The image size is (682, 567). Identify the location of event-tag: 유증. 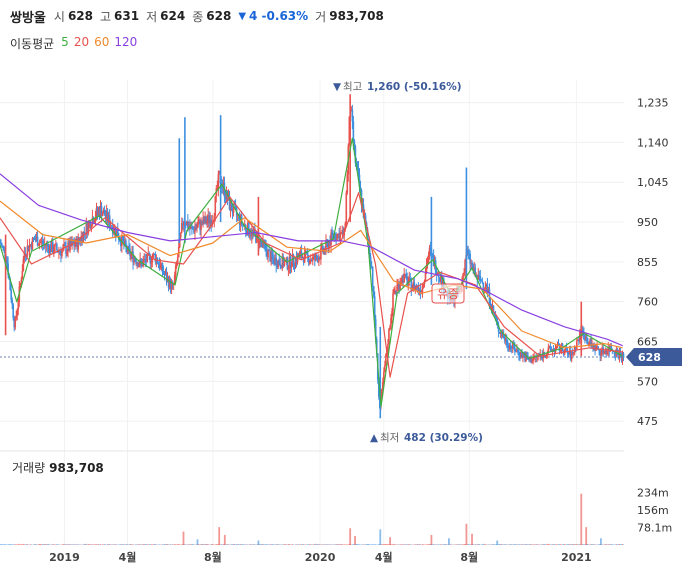
(448, 293).